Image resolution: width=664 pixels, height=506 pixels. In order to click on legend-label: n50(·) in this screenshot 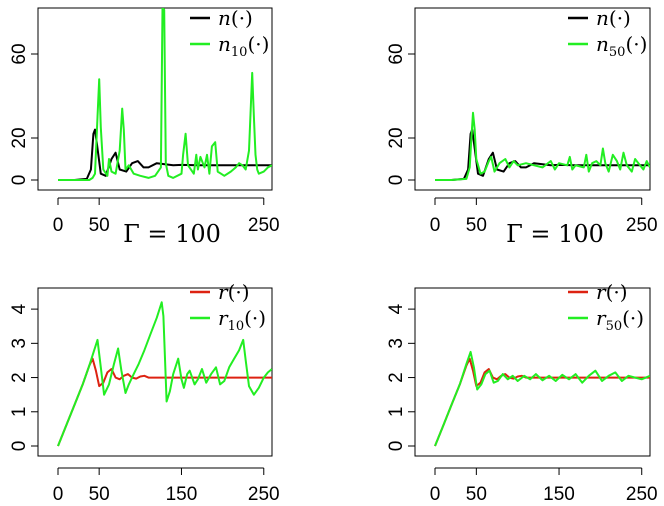, I will do `click(621, 46)`.